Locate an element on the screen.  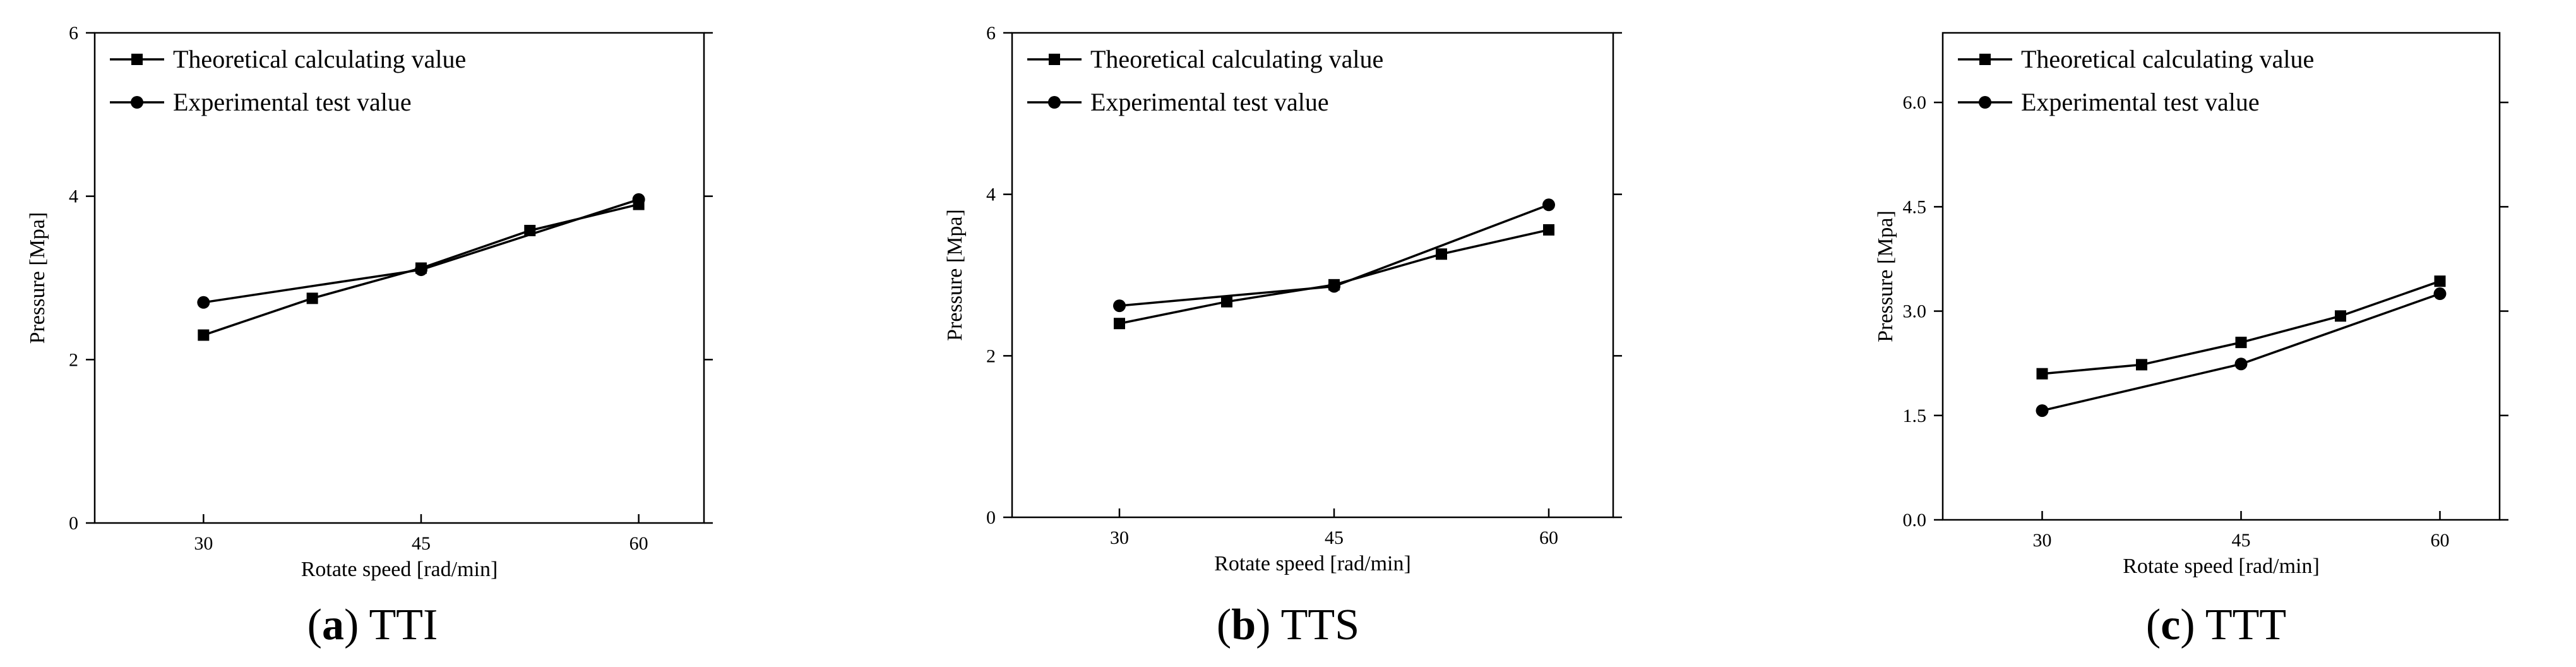
caption-letter: a is located at coordinates (333, 625).